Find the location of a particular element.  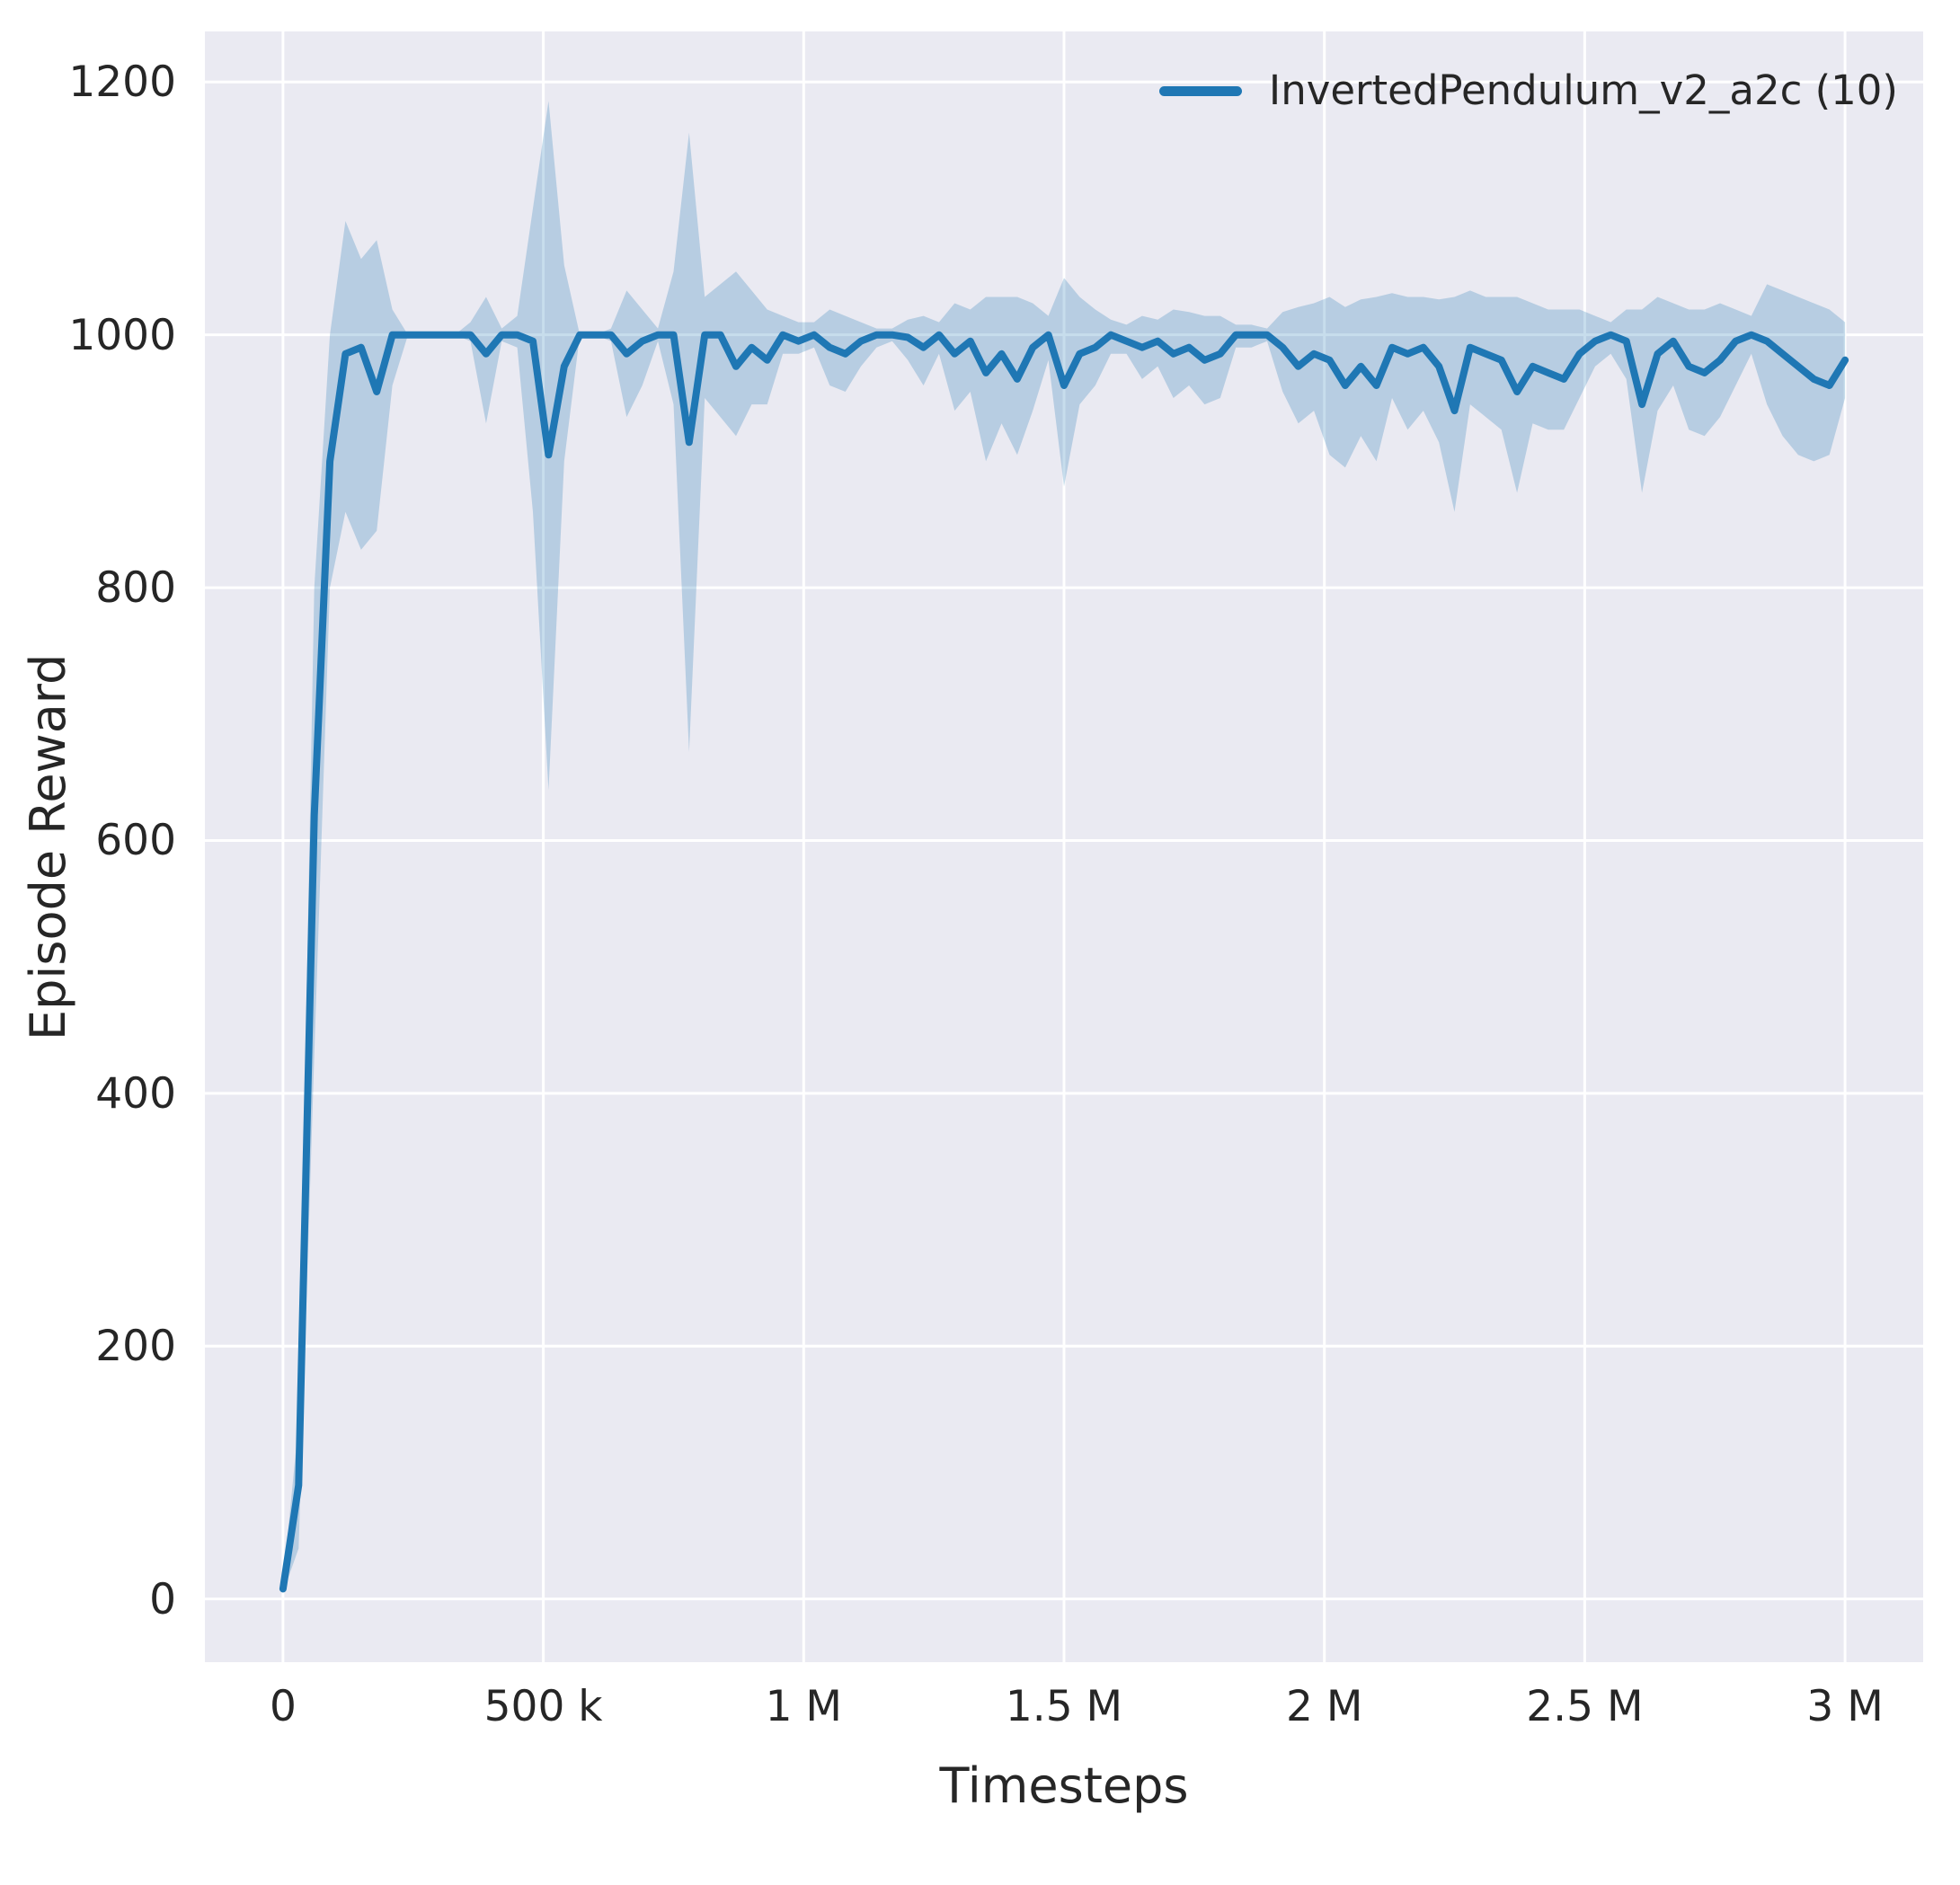

x-axis-label: Timesteps is located at coordinates (1064, 1785).